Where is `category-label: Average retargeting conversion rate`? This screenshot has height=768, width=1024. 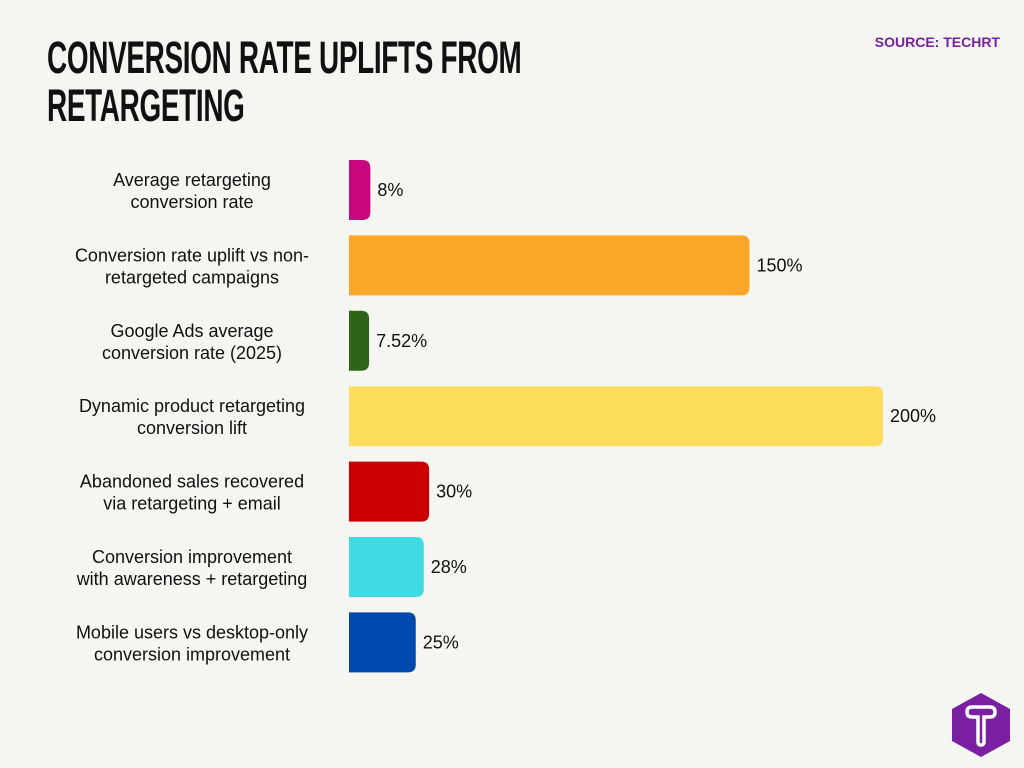 category-label: Average retargeting conversion rate is located at coordinates (192, 191).